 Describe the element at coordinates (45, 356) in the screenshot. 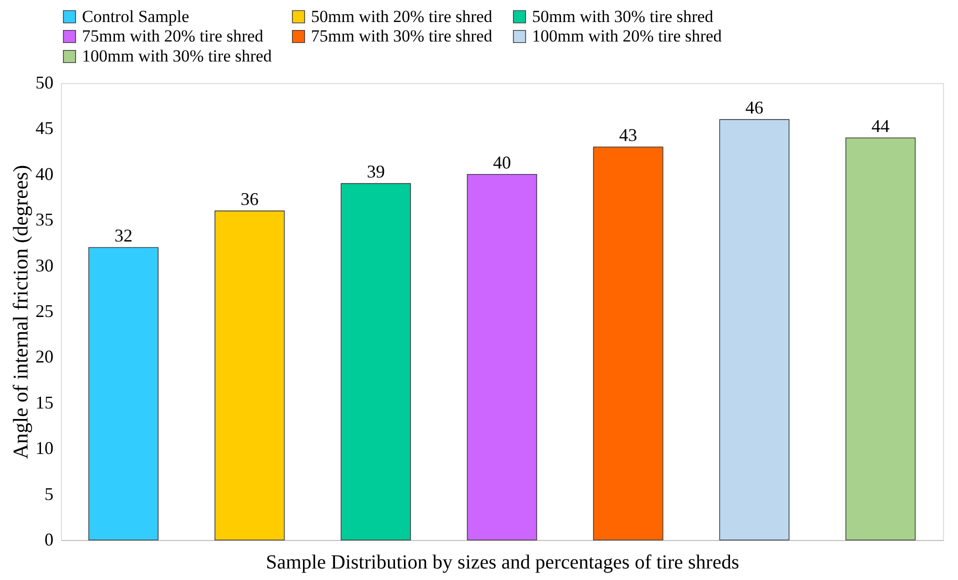

I see `y-tick-label: 20` at that location.